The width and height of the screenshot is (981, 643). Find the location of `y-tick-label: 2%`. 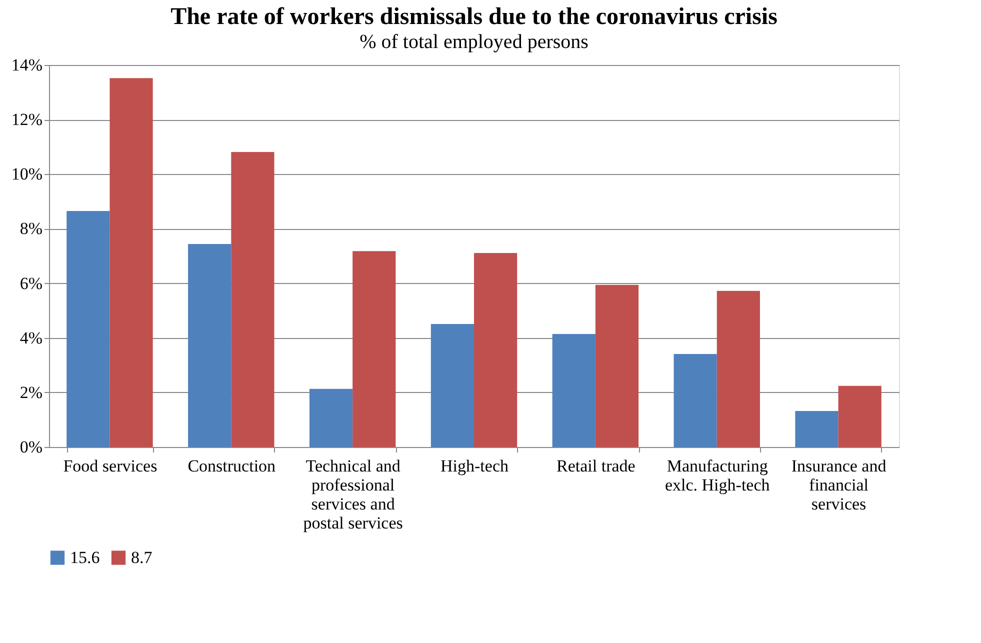

y-tick-label: 2% is located at coordinates (31, 392).